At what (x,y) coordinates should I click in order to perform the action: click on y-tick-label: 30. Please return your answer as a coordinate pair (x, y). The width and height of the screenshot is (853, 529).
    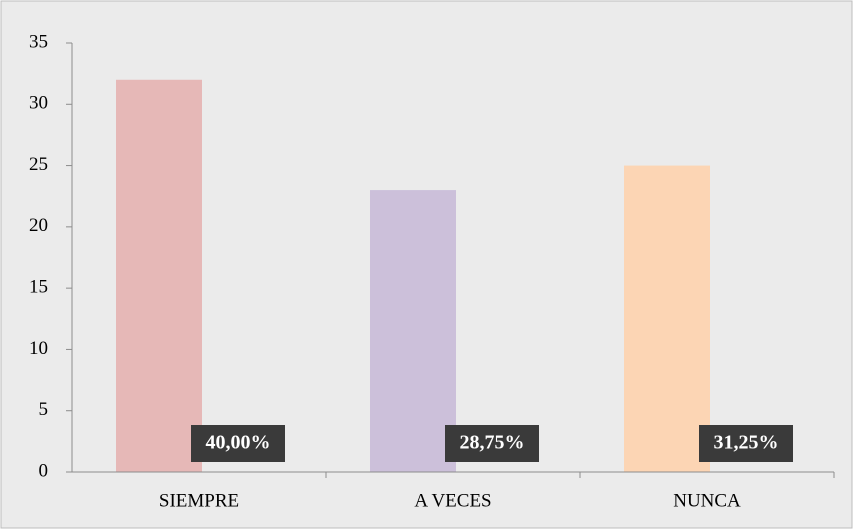
    Looking at the image, I should click on (38, 103).